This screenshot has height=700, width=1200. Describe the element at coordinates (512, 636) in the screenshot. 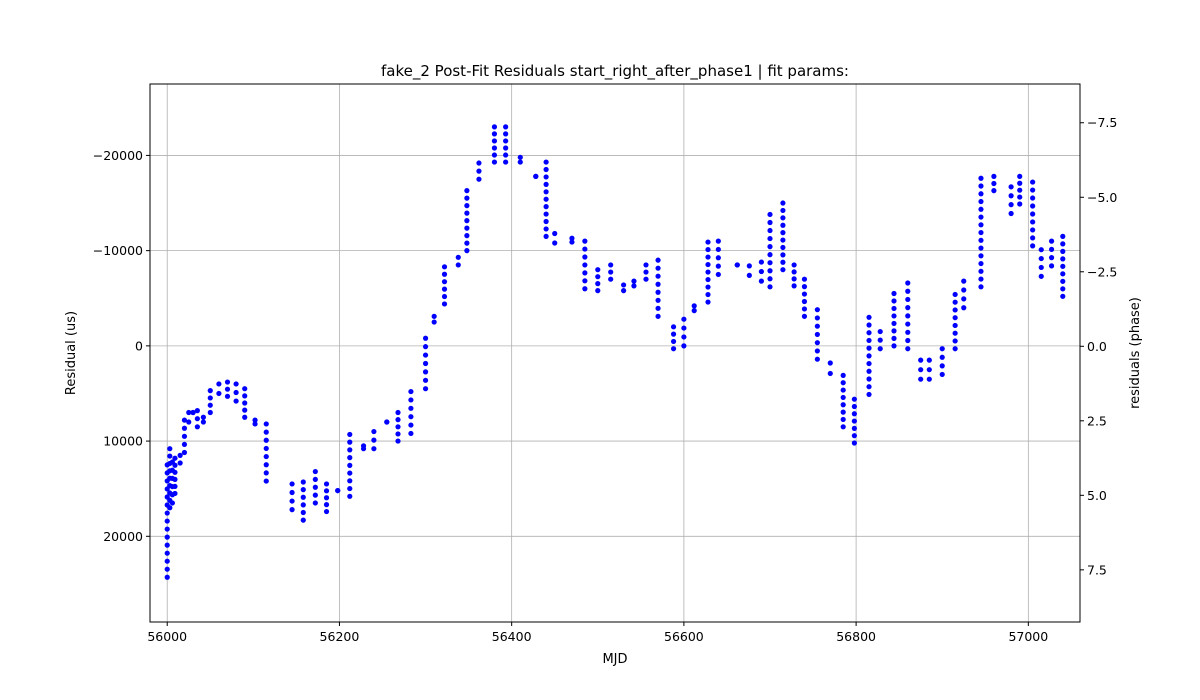

I see `x-tick-label: 56400` at that location.